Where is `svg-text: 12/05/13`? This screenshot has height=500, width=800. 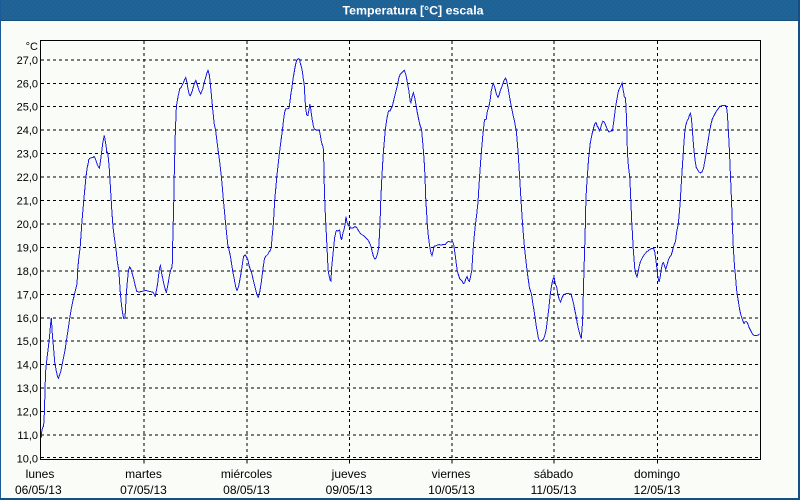
svg-text: 12/05/13 is located at coordinates (657, 490).